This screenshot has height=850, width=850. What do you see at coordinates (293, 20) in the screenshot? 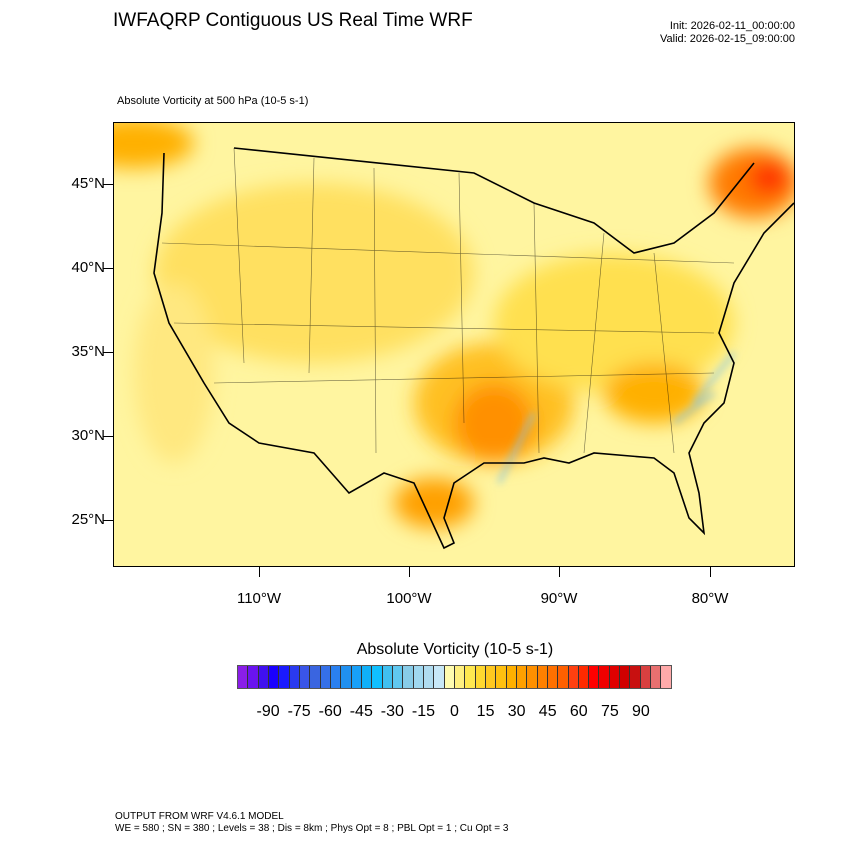
I see `plot-title: IWFAQRP Contiguous US Real Time WRF` at bounding box center [293, 20].